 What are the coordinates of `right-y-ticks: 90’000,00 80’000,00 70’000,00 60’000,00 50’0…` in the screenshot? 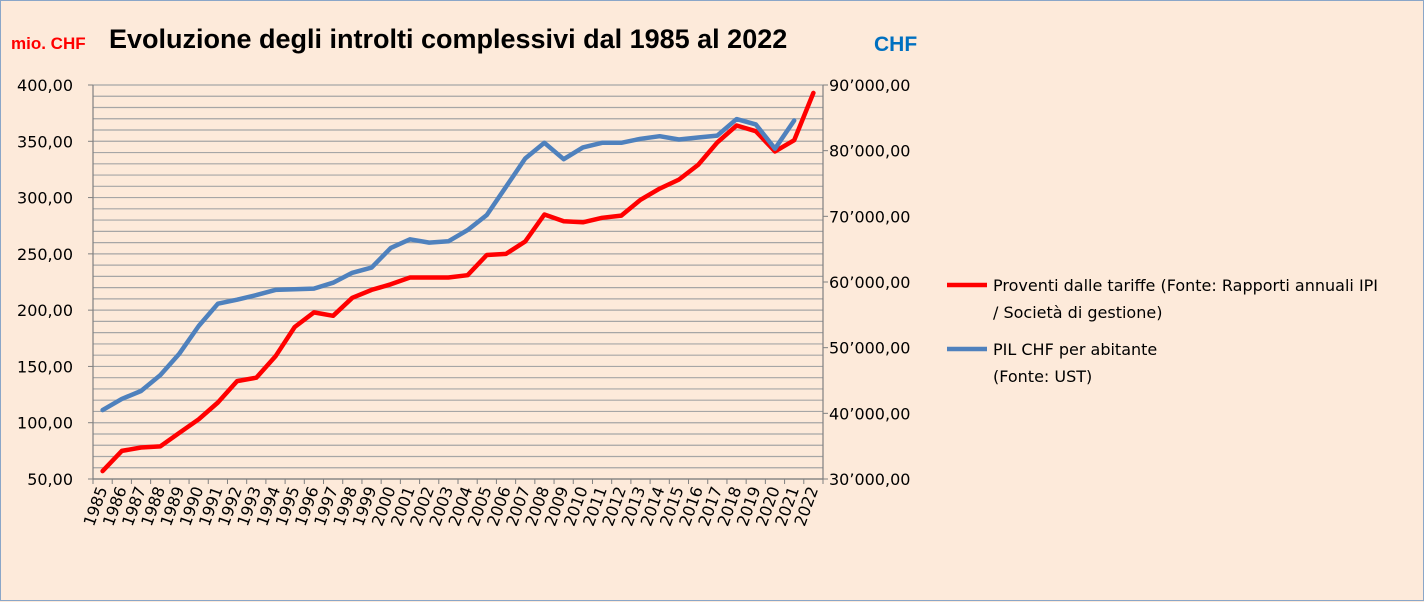 It's located at (866, 282).